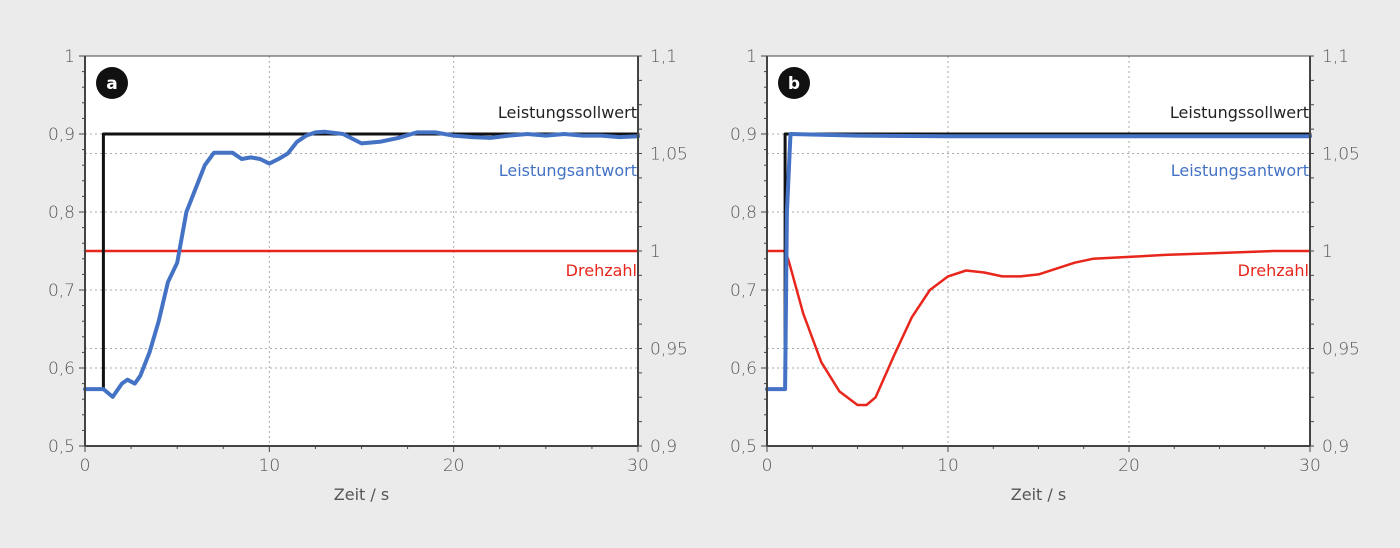 This screenshot has height=548, width=1400. What do you see at coordinates (1038, 328) in the screenshot?
I see `series-drehzahl` at bounding box center [1038, 328].